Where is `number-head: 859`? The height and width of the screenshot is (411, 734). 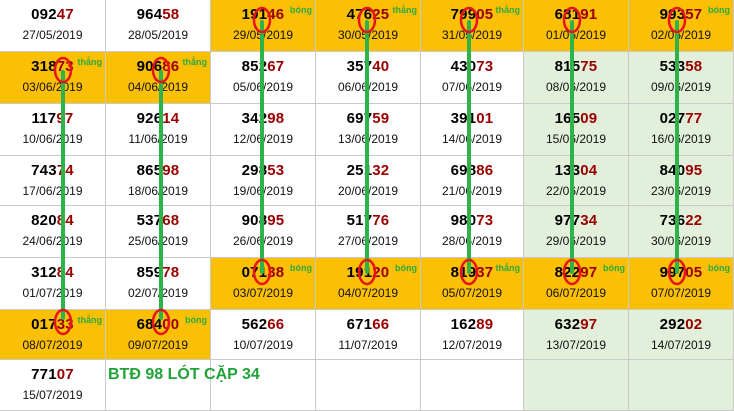 number-head: 859 is located at coordinates (149, 272).